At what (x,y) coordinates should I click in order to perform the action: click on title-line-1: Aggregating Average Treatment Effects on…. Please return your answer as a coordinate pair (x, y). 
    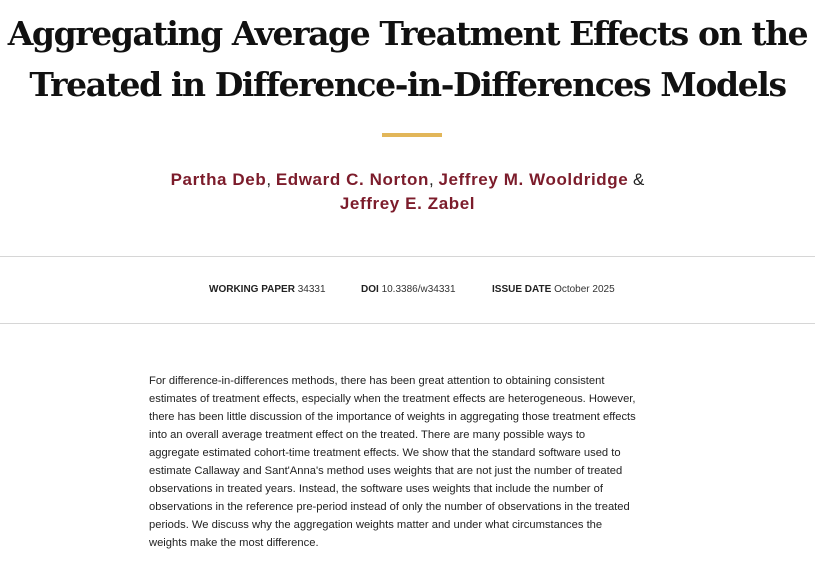
    Looking at the image, I should click on (408, 33).